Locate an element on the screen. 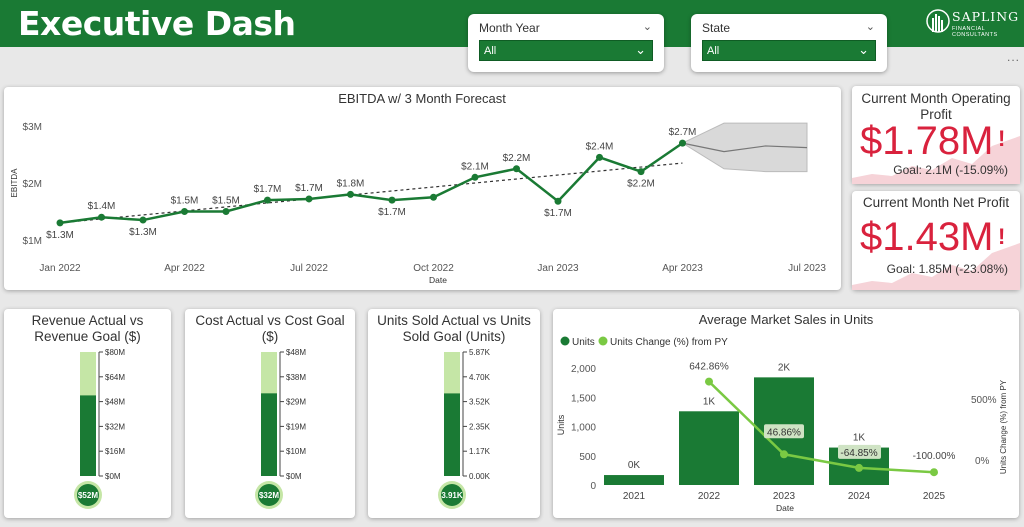  gauge-tick-label: 0.00K is located at coordinates (480, 476).